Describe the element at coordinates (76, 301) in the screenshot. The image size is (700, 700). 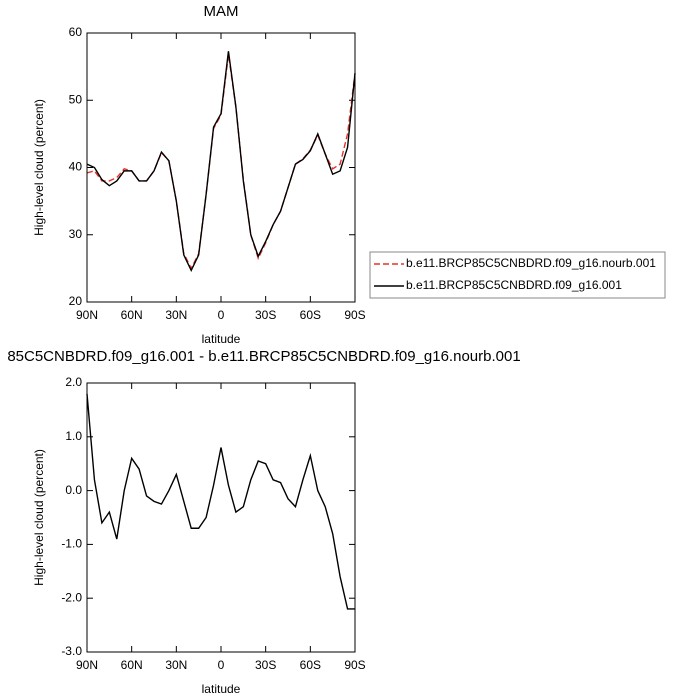
I see `y-tick-label: 20` at that location.